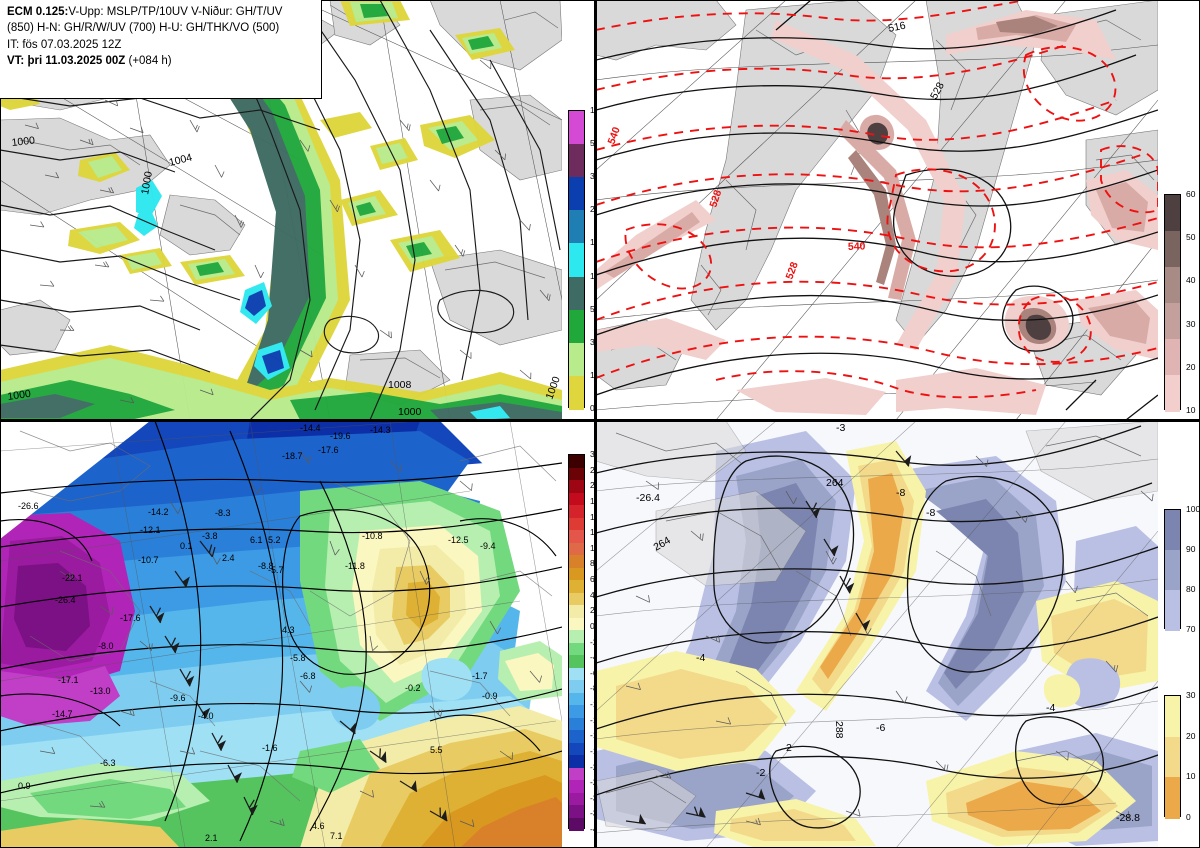 This screenshot has width=1200, height=848. I want to click on temperature-value-label: -19.6, so click(340, 436).